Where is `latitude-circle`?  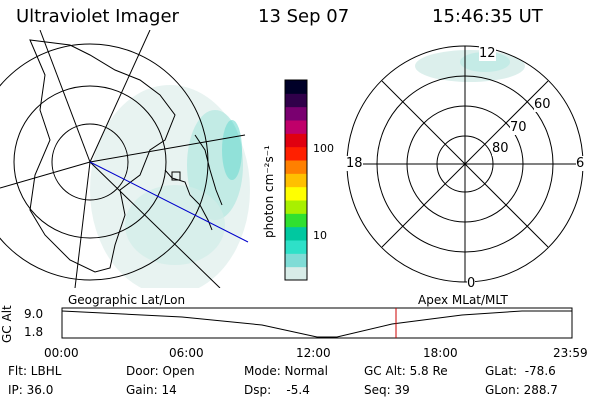 latitude-circle is located at coordinates (90, 162).